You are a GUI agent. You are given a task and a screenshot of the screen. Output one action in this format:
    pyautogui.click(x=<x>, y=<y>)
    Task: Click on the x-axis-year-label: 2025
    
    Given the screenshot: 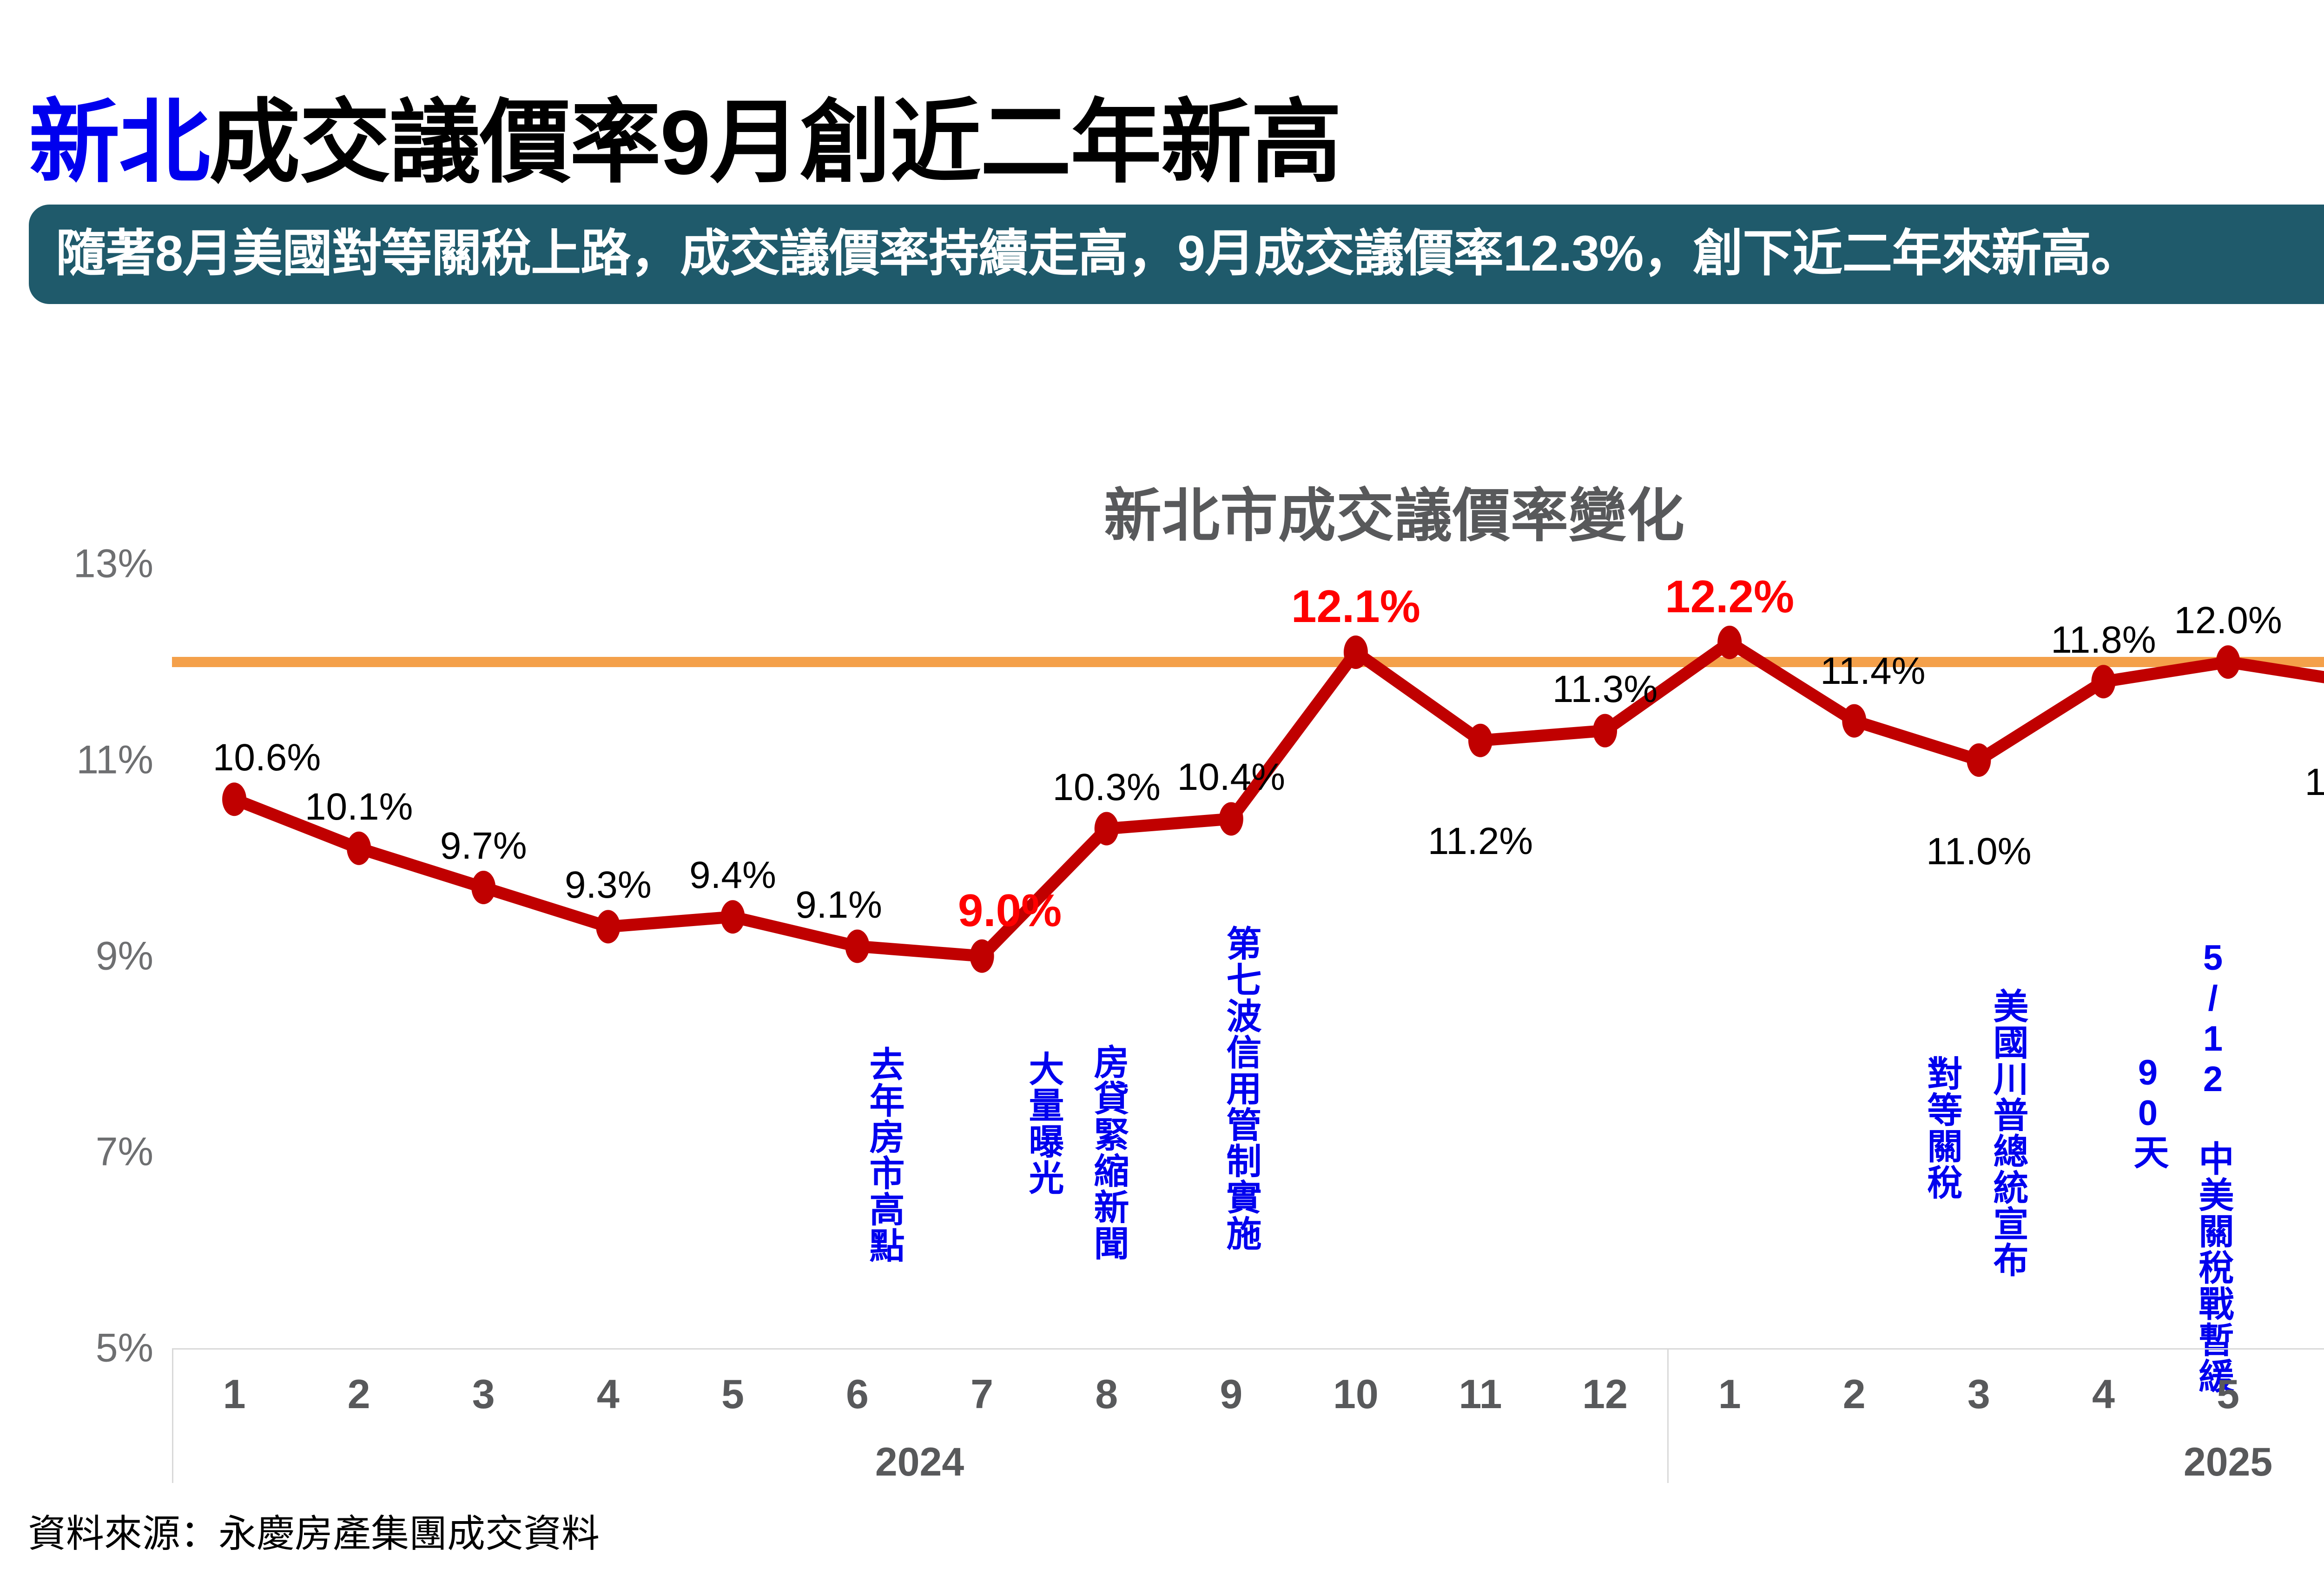 What is the action you would take?
    pyautogui.click(x=2228, y=1462)
    